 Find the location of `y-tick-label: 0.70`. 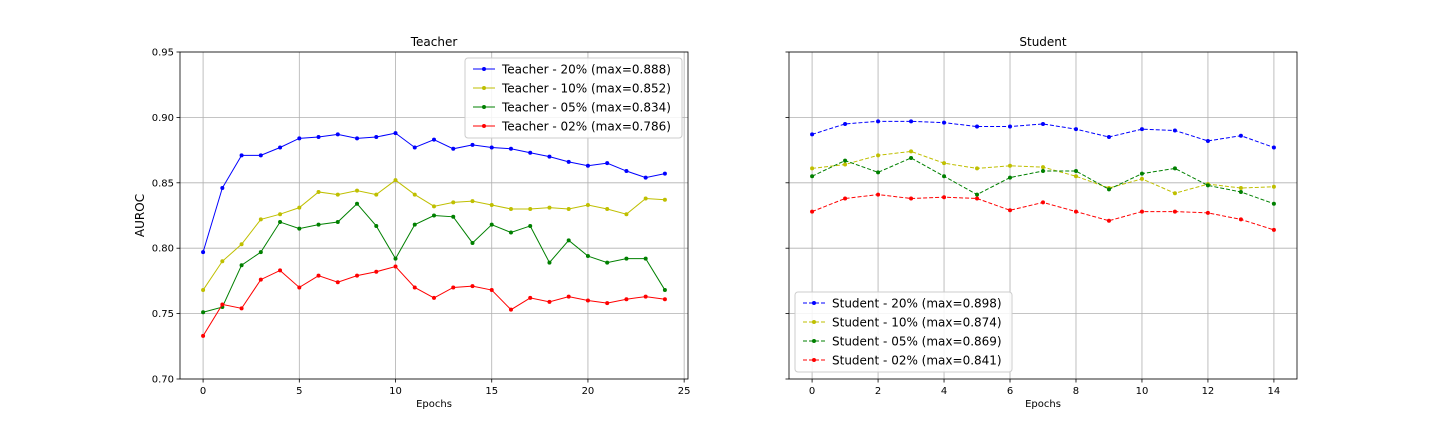

y-tick-label: 0.70 is located at coordinates (163, 380).